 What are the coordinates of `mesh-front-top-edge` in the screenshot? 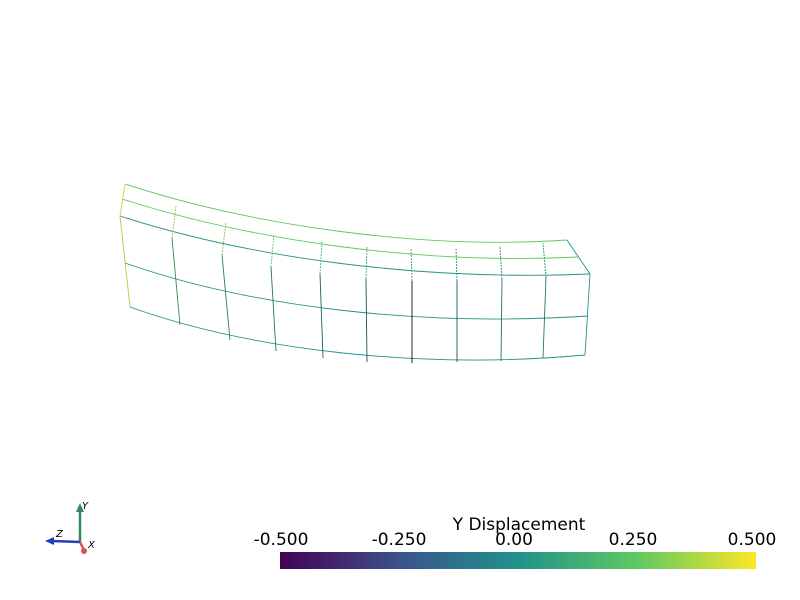 It's located at (355, 245).